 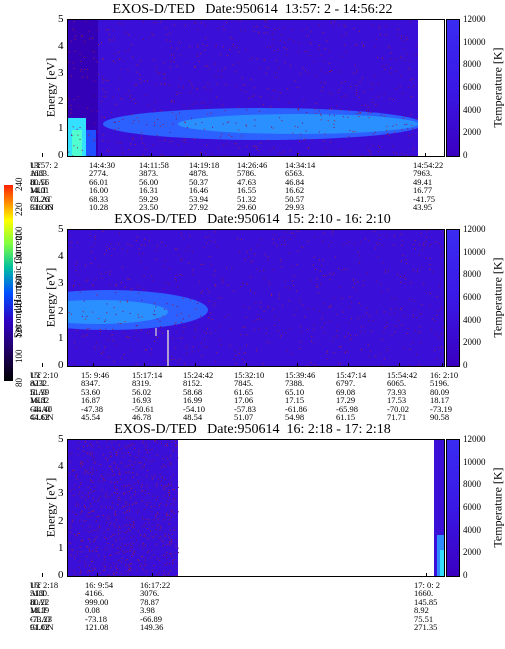 I want to click on orbit-value: 16.31, so click(x=149, y=190).